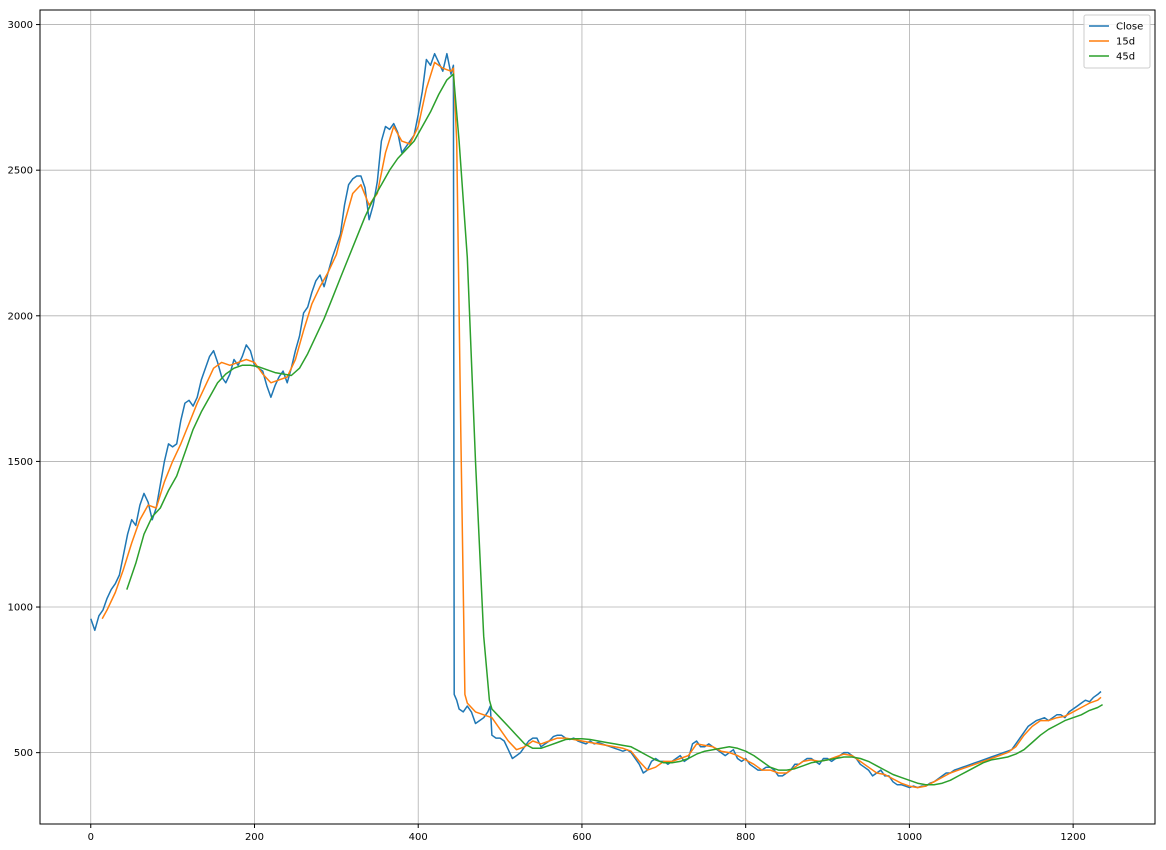  What do you see at coordinates (1072, 837) in the screenshot?
I see `x-tick-label: 1200` at bounding box center [1072, 837].